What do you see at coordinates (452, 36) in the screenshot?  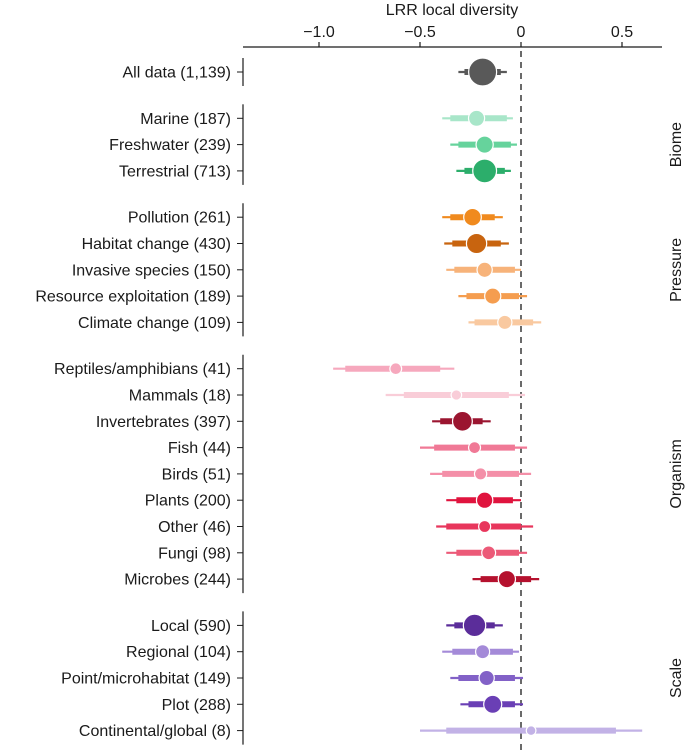 I see `x-axis: −1.0 −0.5 0 0.5` at bounding box center [452, 36].